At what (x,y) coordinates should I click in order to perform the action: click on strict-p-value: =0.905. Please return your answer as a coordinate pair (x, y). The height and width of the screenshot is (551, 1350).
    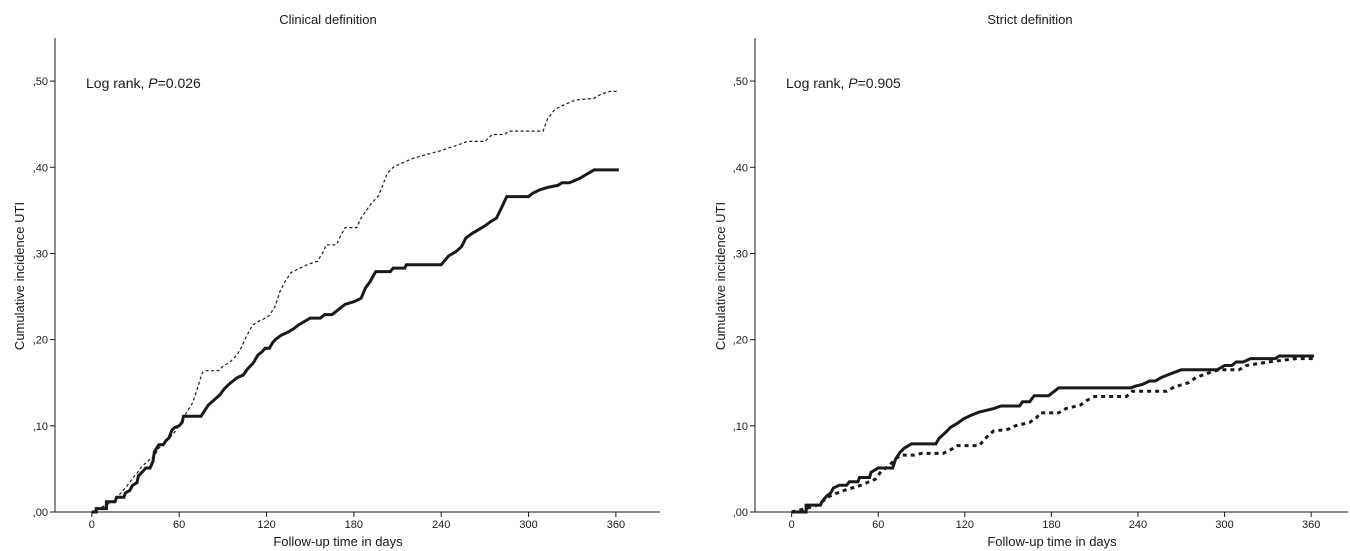
    Looking at the image, I should click on (879, 83).